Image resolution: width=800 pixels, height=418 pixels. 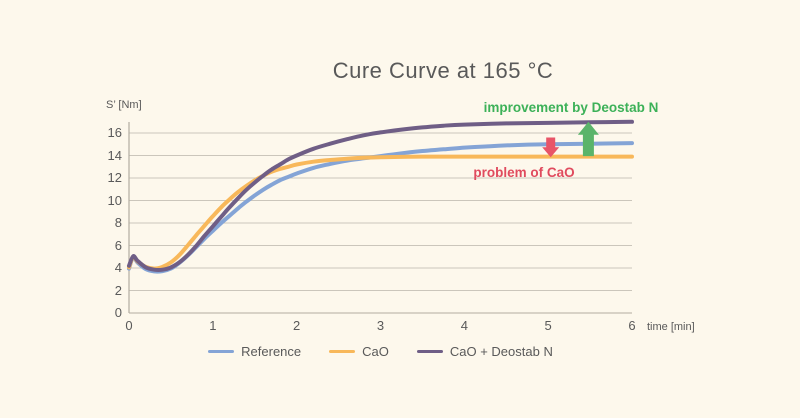 What do you see at coordinates (118, 312) in the screenshot?
I see `y-tick-label: 0` at bounding box center [118, 312].